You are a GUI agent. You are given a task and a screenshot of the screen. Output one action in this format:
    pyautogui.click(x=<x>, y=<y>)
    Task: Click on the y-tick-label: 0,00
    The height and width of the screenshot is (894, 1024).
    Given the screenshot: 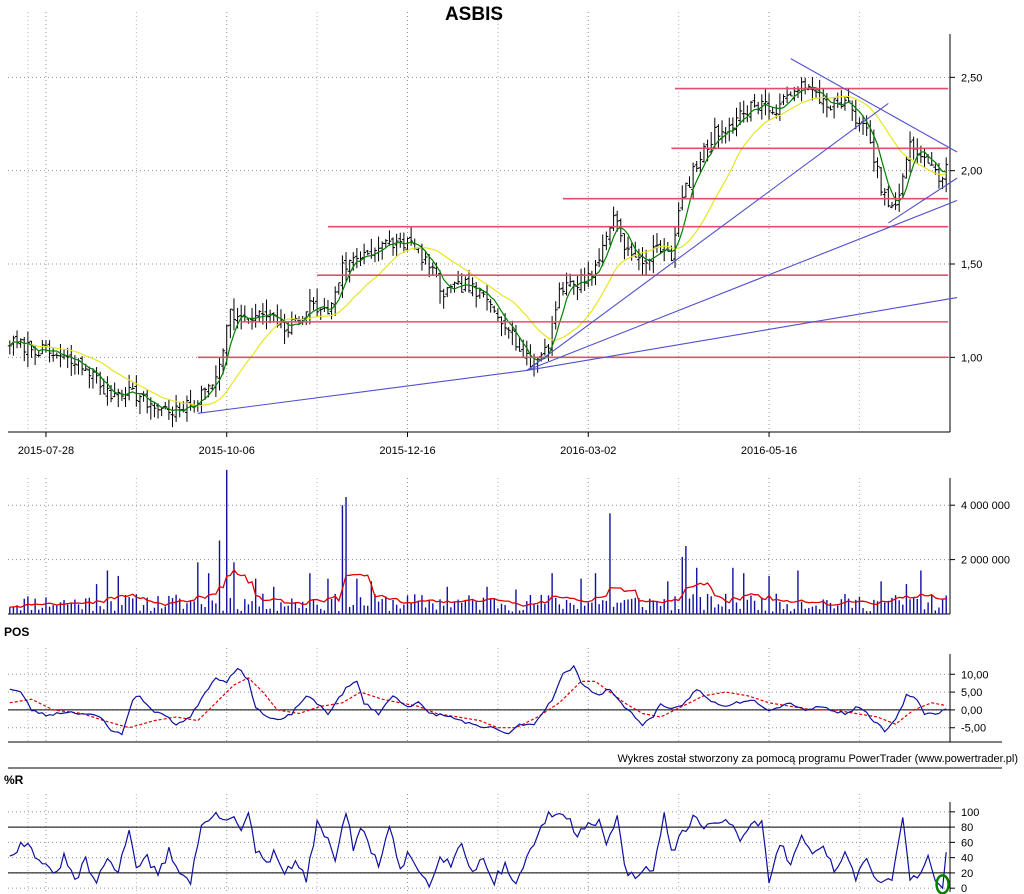 What is the action you would take?
    pyautogui.click(x=971, y=711)
    